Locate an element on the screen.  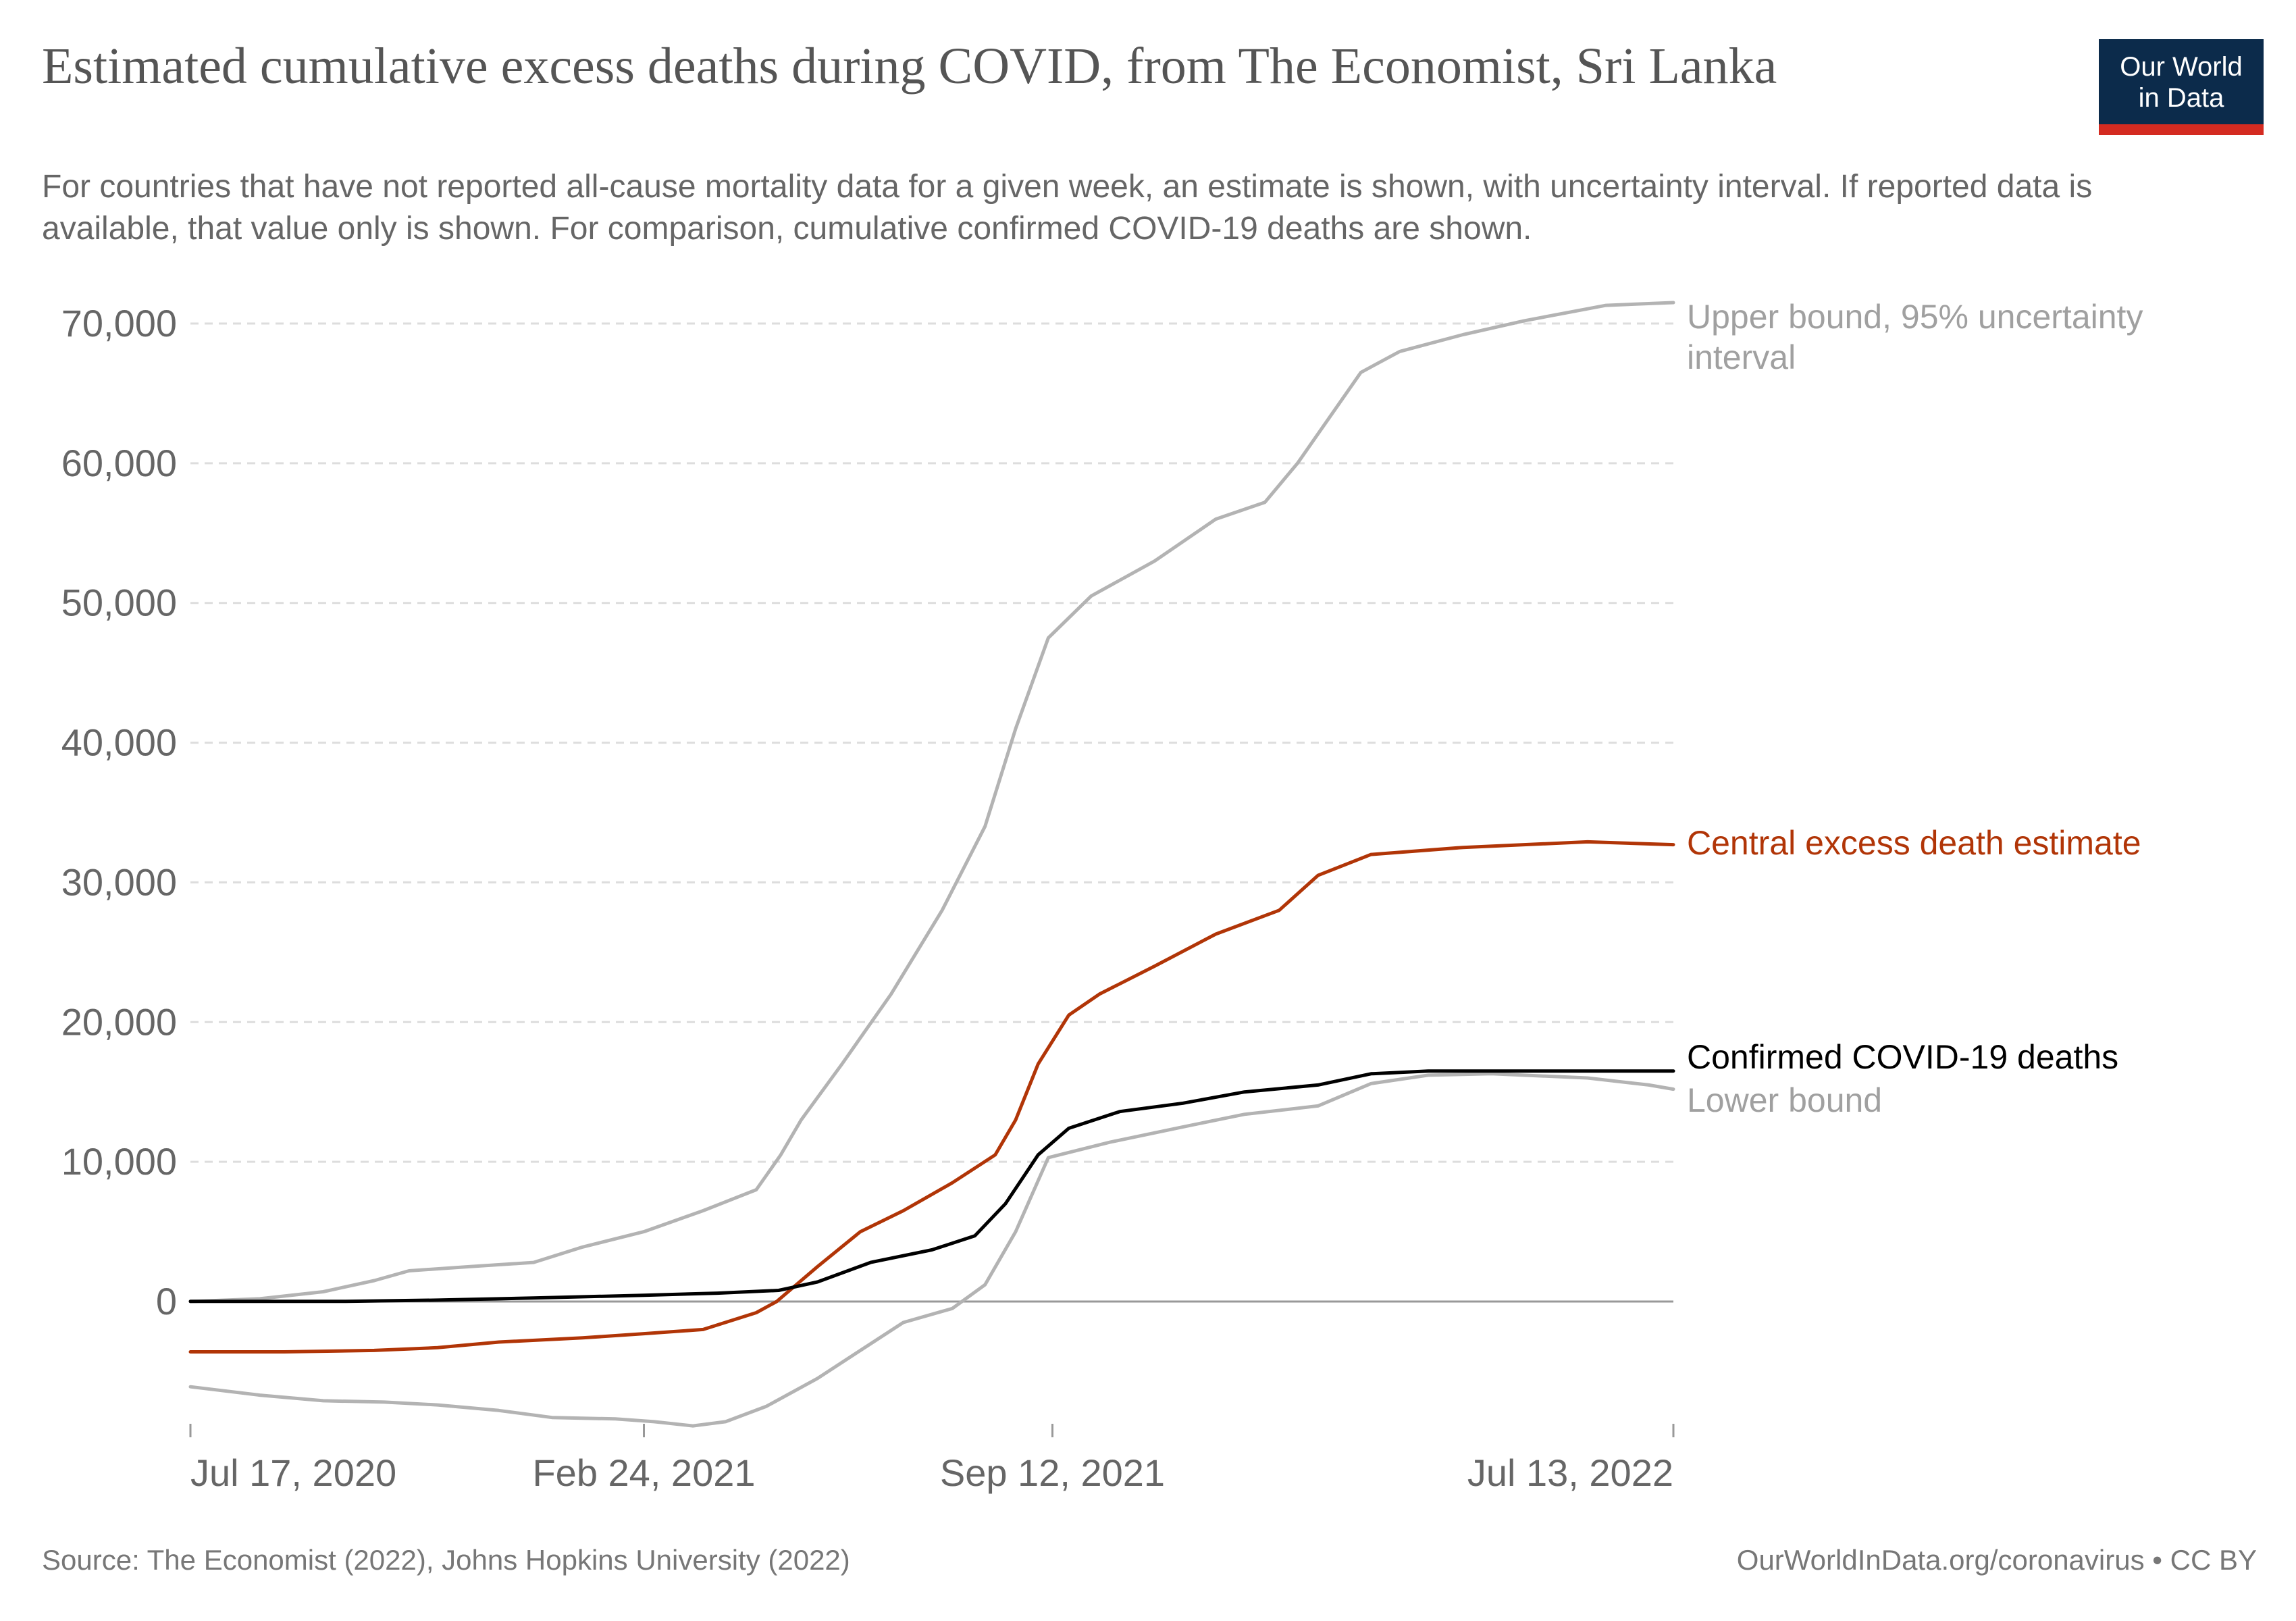
y-tick-label: 0 is located at coordinates (166, 1301).